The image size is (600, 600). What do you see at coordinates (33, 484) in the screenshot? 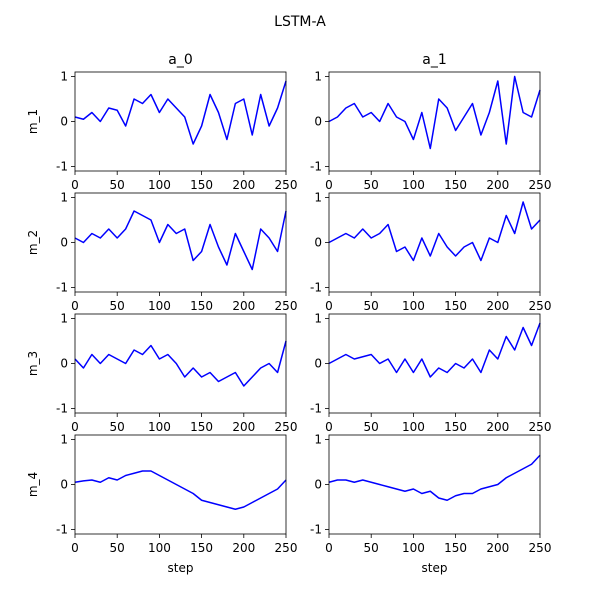
I see `row-label-m-4: m_4` at bounding box center [33, 484].